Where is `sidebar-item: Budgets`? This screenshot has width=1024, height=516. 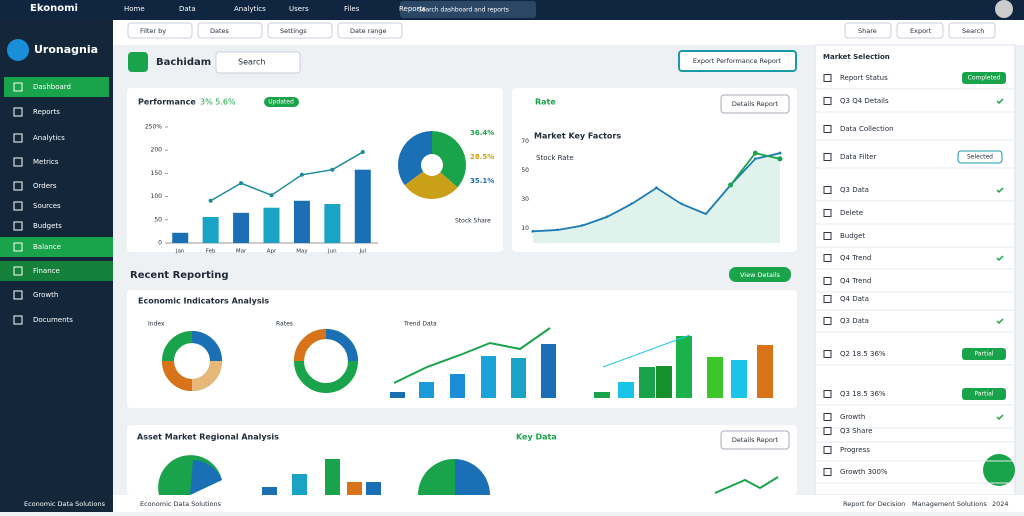
sidebar-item: Budgets is located at coordinates (47, 226).